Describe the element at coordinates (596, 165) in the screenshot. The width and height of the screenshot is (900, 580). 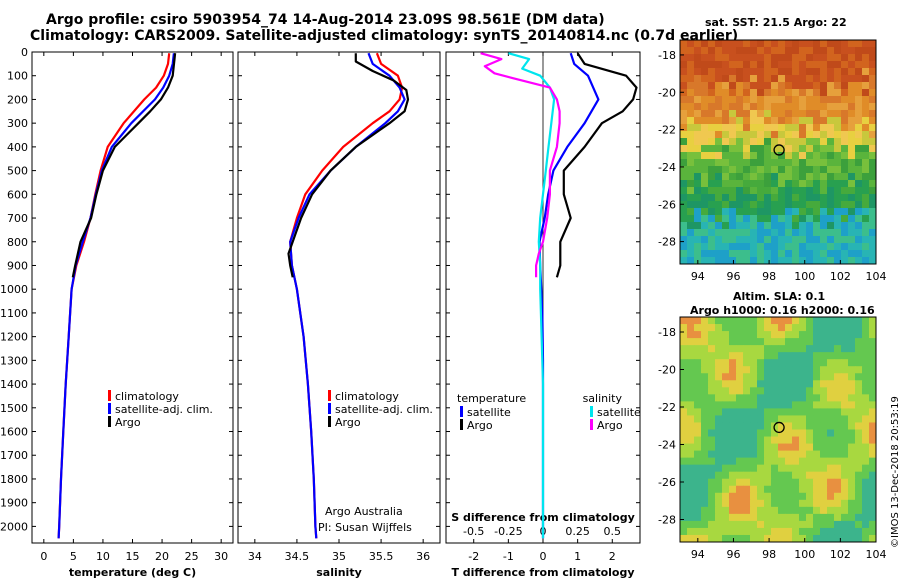
I see `series-line-temperature-argo` at that location.